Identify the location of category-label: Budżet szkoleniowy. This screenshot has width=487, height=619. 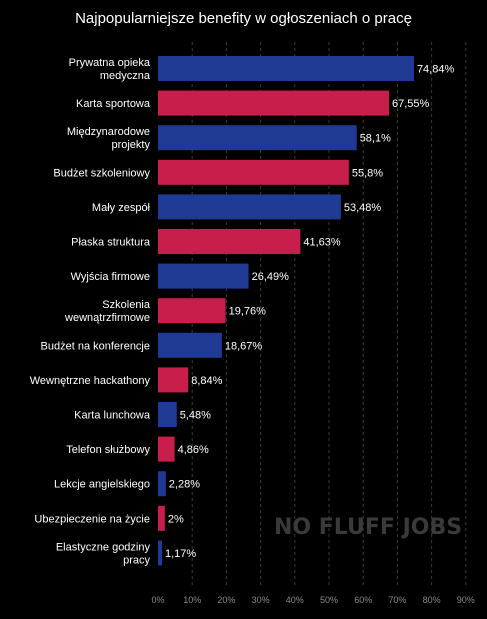
(101, 173).